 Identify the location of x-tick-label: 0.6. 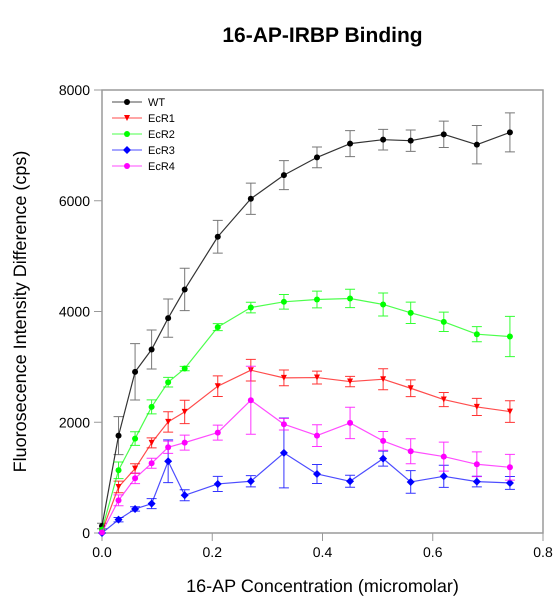
(433, 552).